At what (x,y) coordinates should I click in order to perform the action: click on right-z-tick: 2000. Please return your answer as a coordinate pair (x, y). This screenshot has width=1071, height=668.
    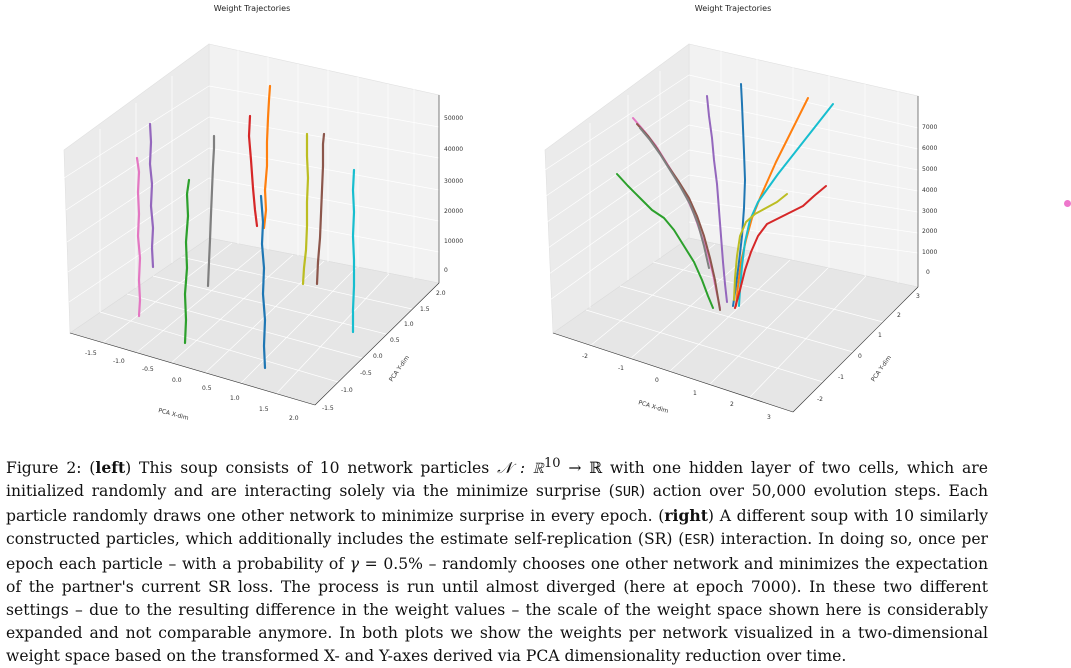
    Looking at the image, I should click on (929, 231).